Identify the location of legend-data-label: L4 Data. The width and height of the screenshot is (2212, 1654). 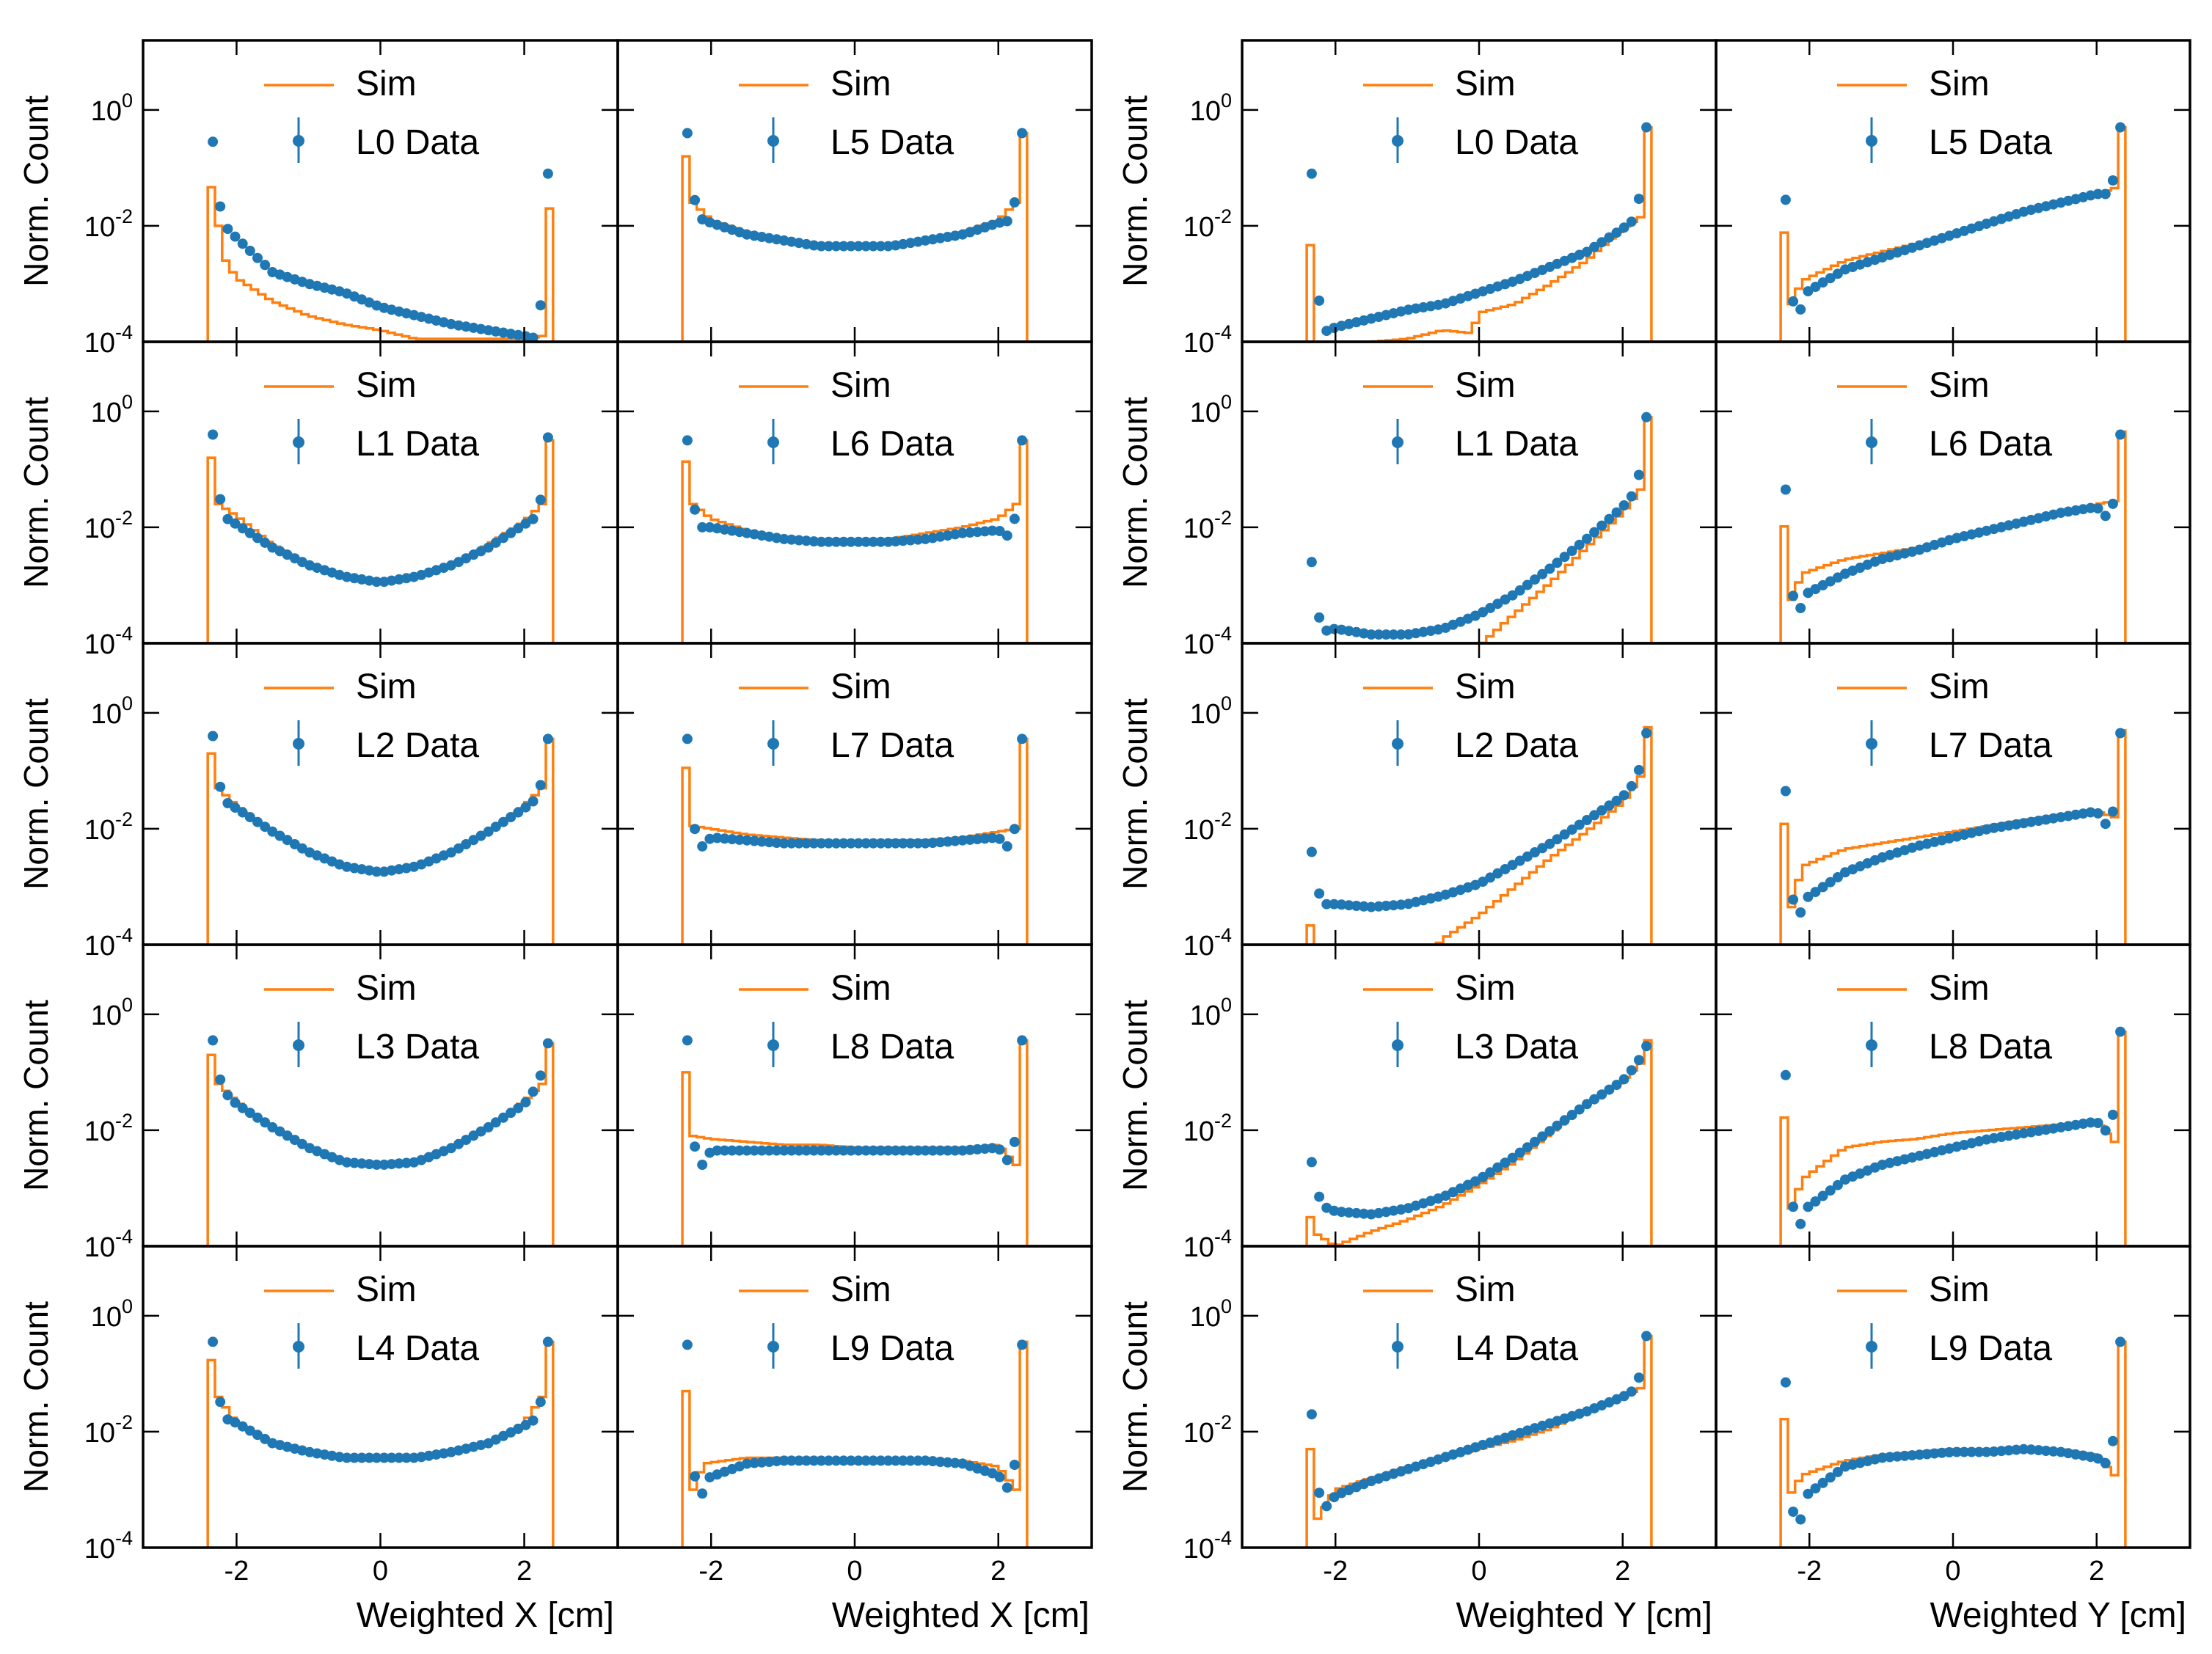
(1517, 1348).